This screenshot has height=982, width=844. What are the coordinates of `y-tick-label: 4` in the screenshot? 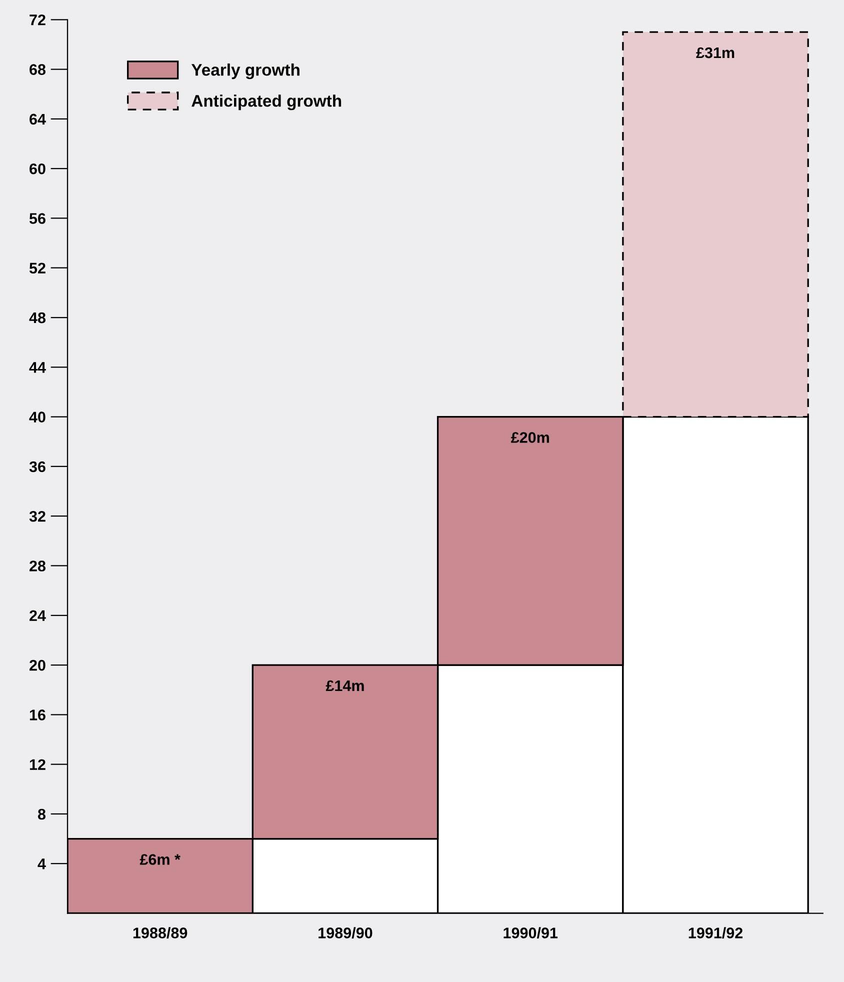 It's located at (42, 864).